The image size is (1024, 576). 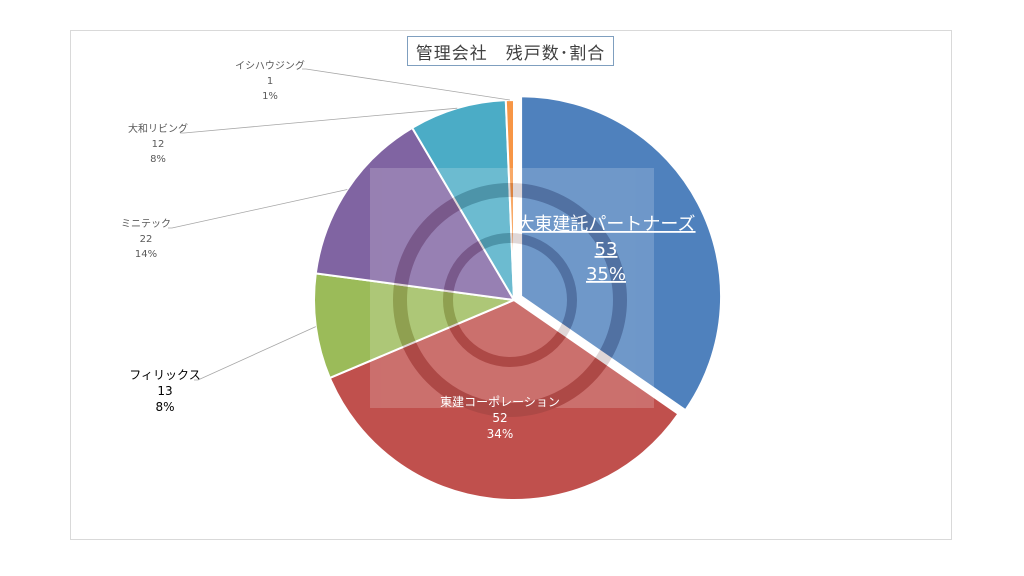 I want to click on chart-title: 管理会社 残戸数･割合, so click(x=510, y=51).